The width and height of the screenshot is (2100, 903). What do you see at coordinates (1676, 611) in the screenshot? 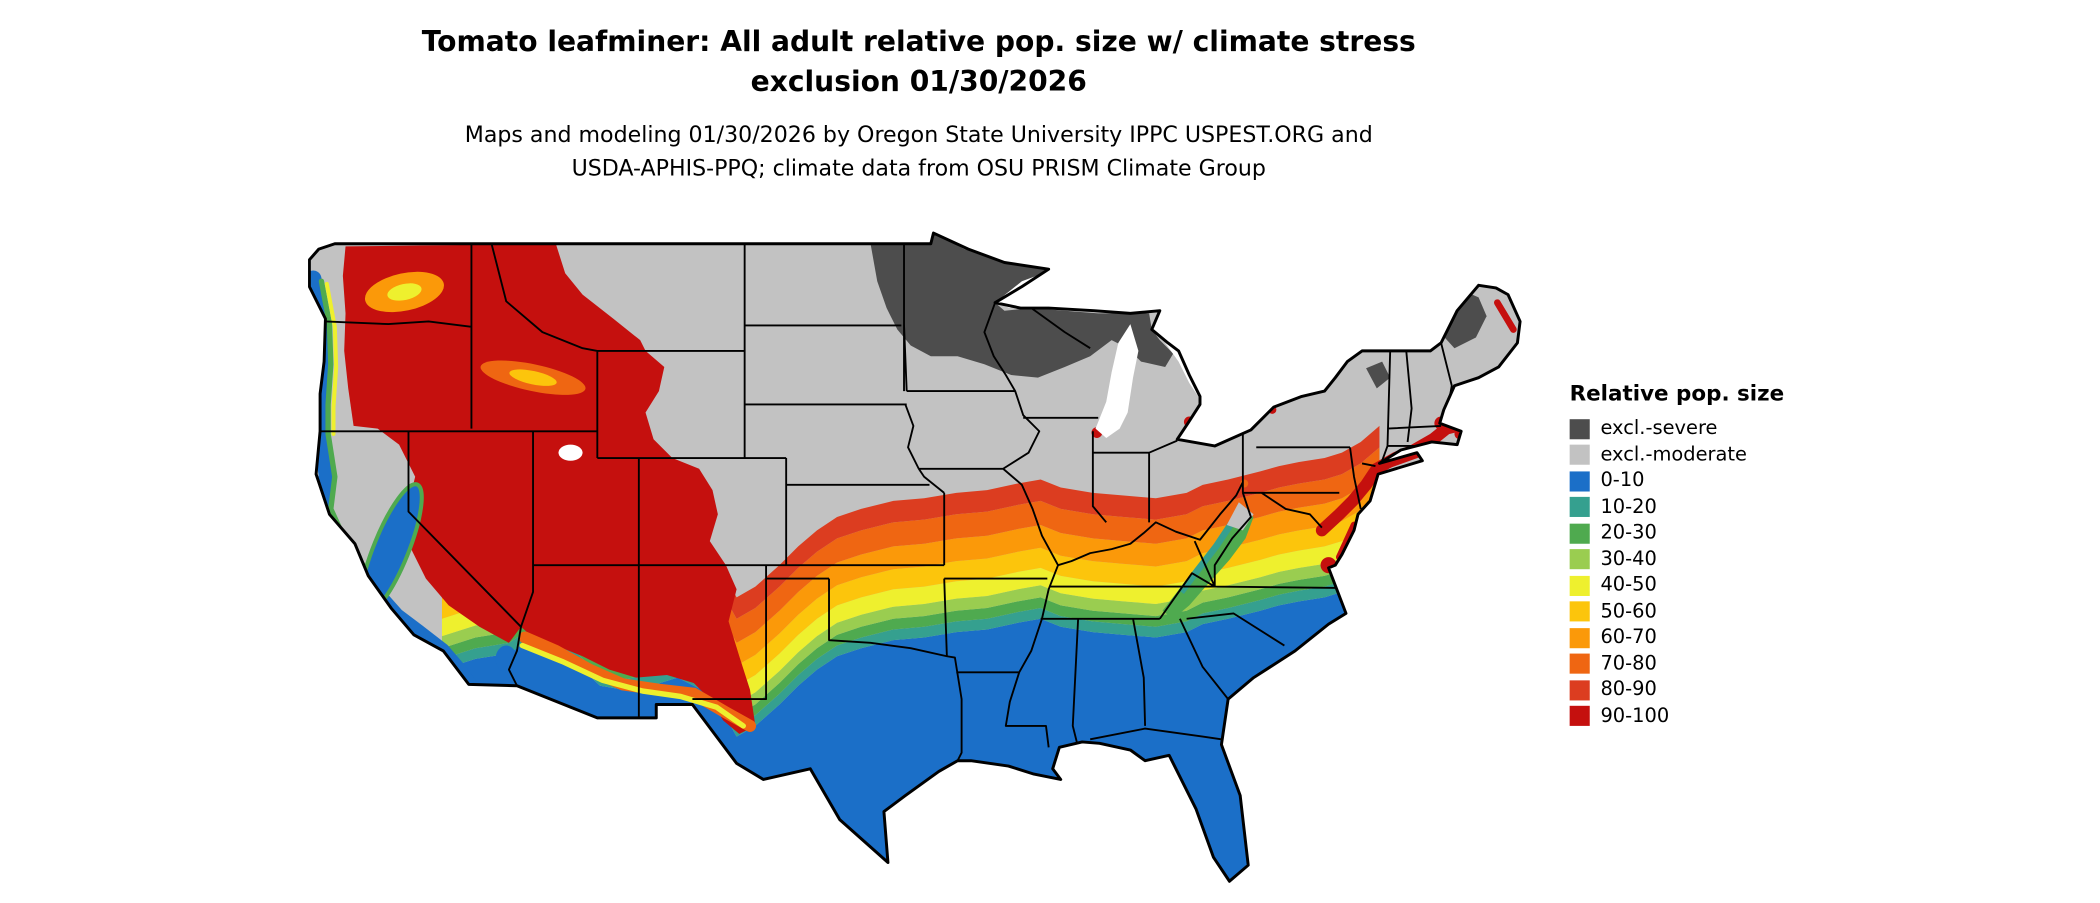
I see `legend-item: 50-60` at bounding box center [1676, 611].